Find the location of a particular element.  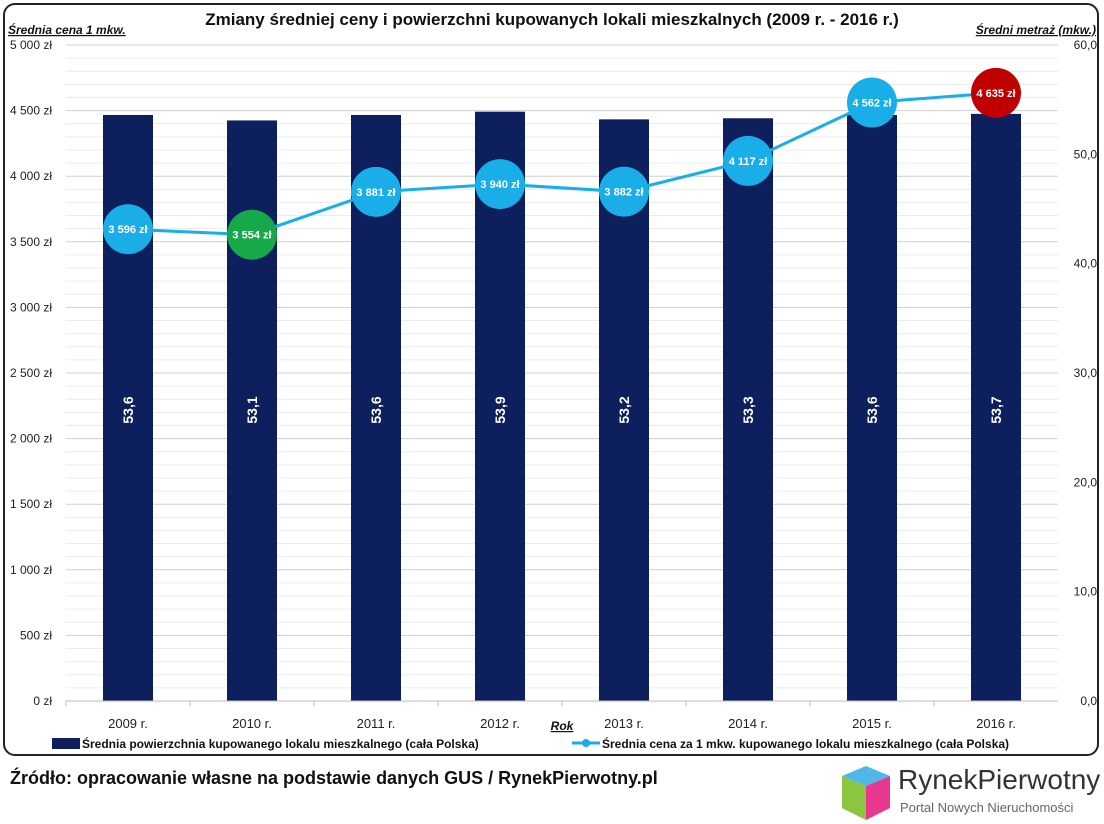

line-data-label: 3 940 zł is located at coordinates (499, 185).